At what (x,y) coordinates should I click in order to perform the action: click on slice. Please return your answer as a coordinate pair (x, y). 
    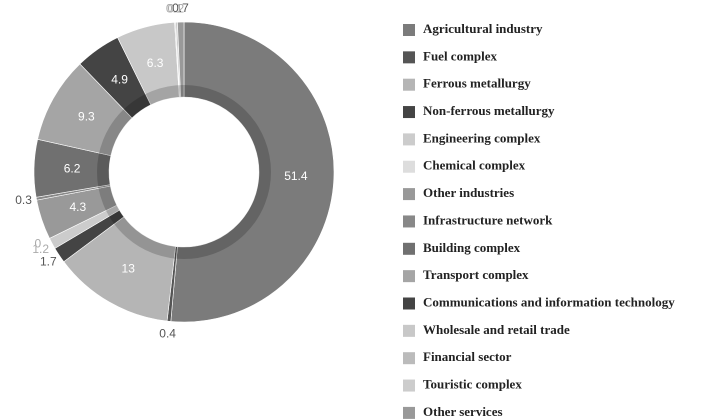
    Looking at the image, I should click on (181, 59).